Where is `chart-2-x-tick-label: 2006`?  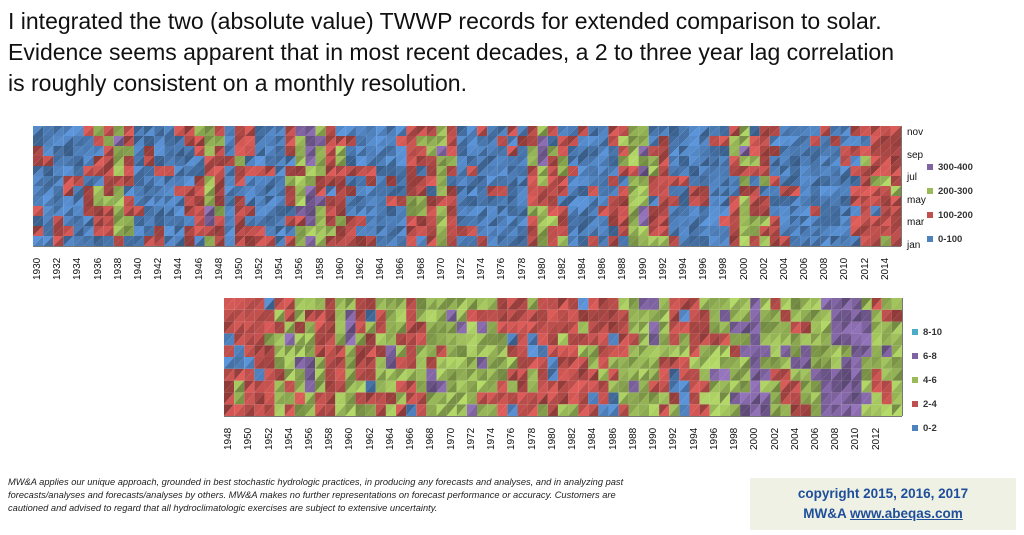
chart-2-x-tick-label: 2006 is located at coordinates (815, 438).